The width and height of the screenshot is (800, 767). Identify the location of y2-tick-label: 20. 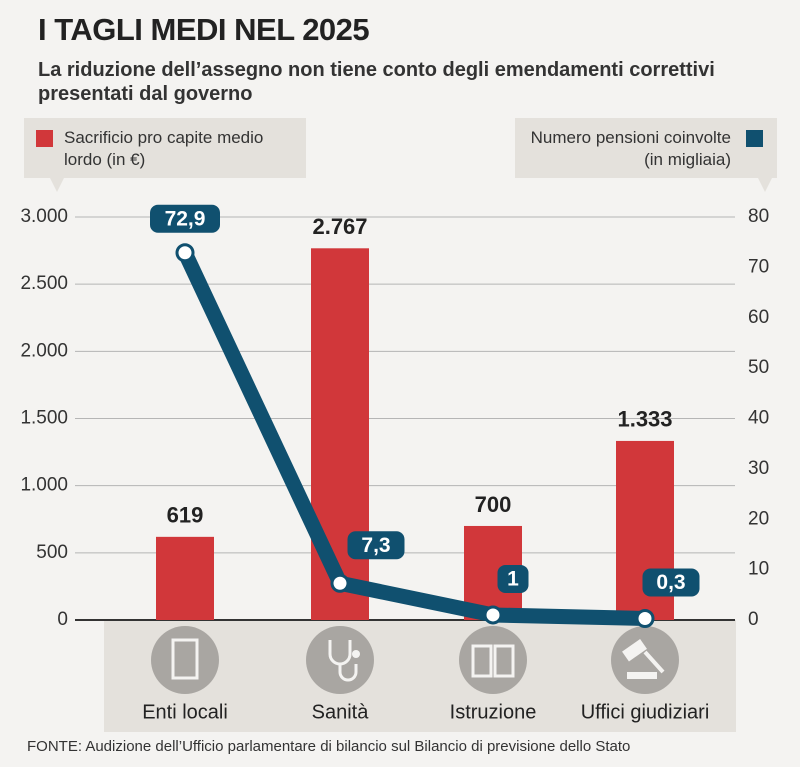
(758, 518).